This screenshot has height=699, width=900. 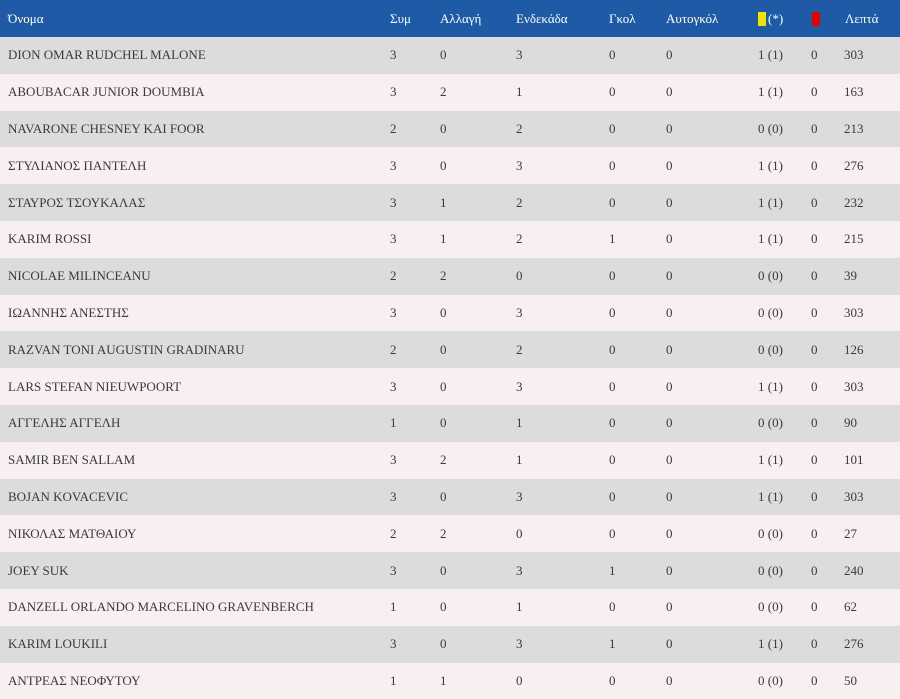 I want to click on player-name: ΣΤΑΥΡΟΣ ΤΣΟΥΚΑΛΑΣ, so click(x=77, y=202).